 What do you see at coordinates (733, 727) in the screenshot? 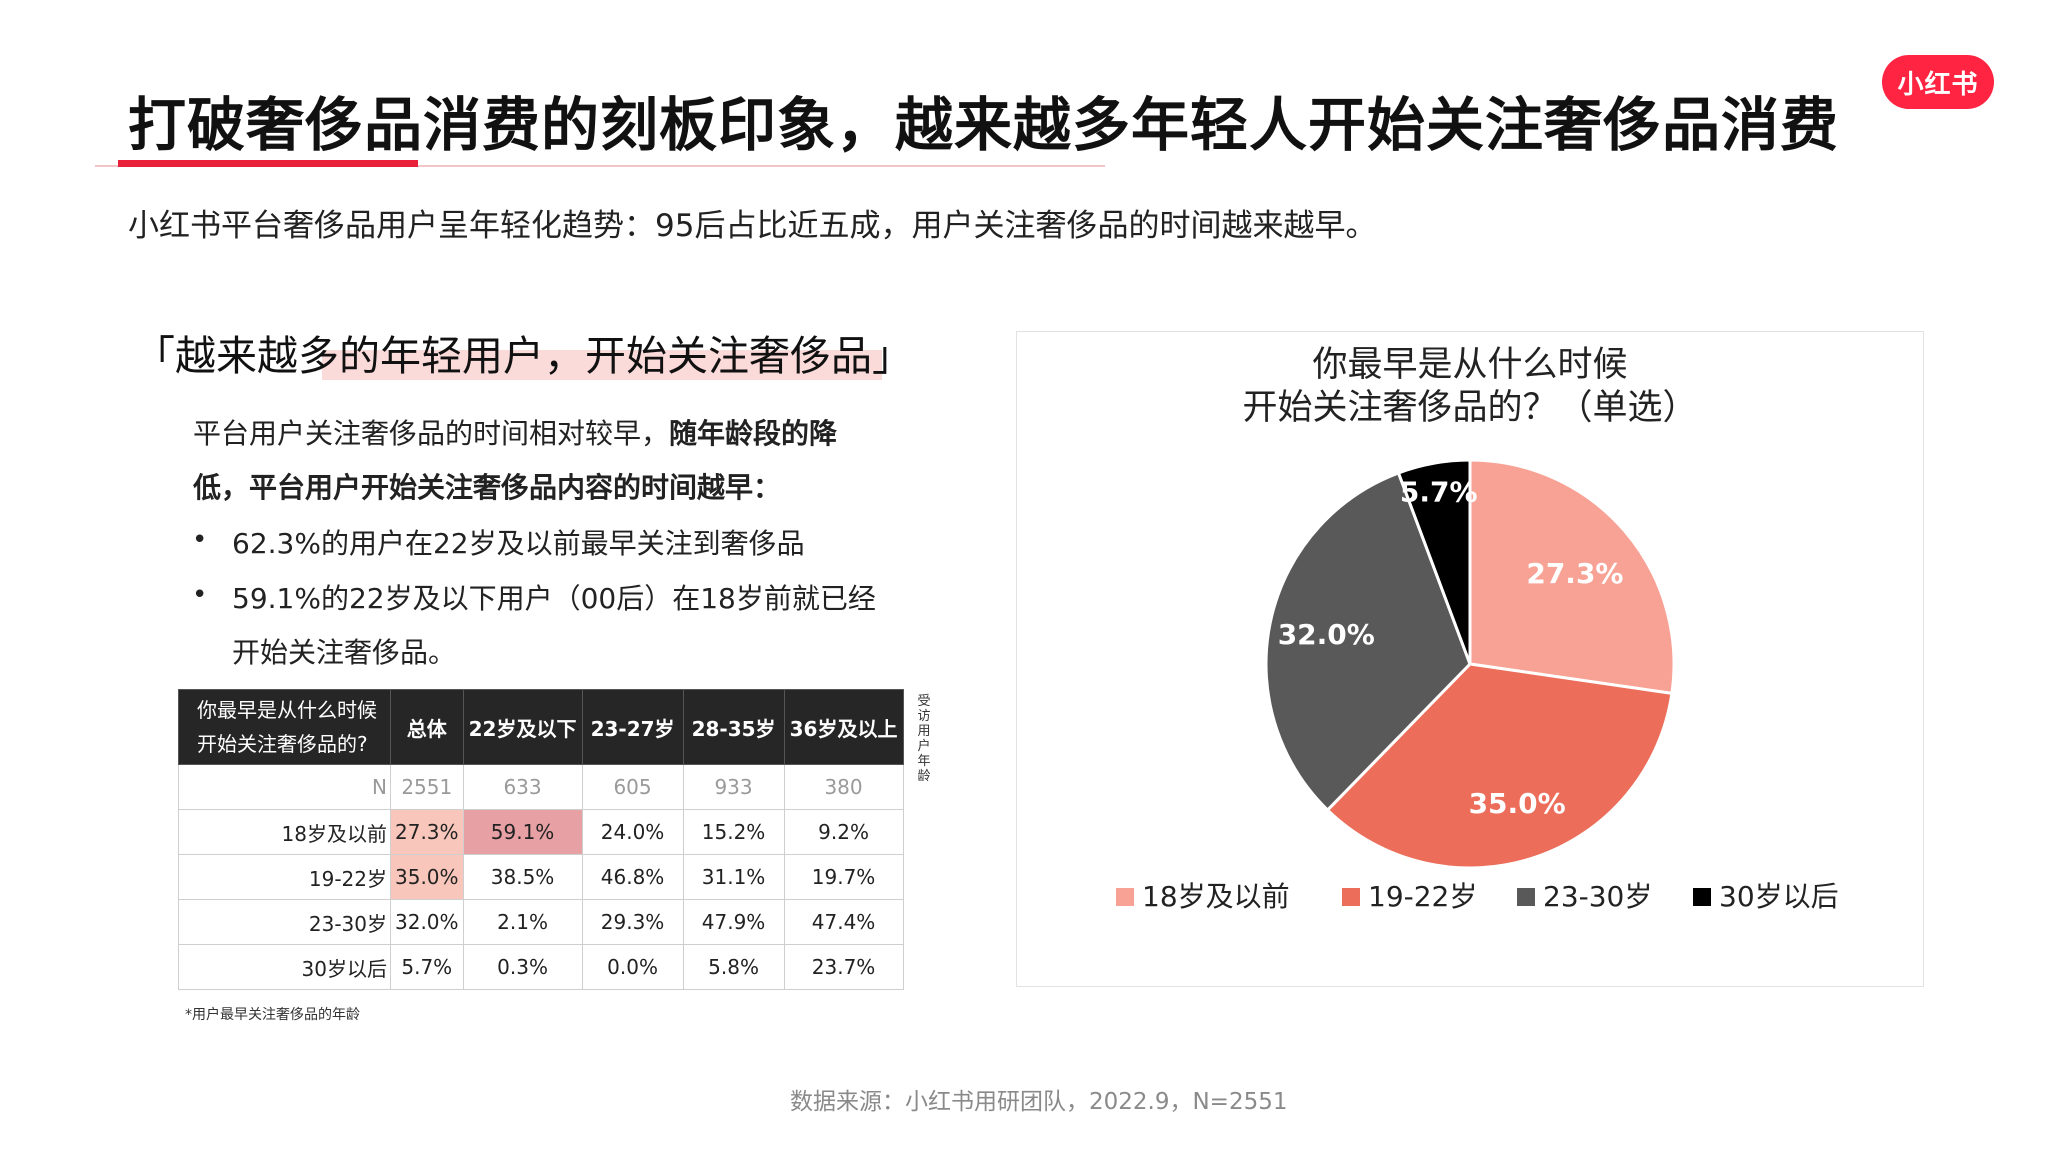
I see `column-header: 28-35岁` at bounding box center [733, 727].